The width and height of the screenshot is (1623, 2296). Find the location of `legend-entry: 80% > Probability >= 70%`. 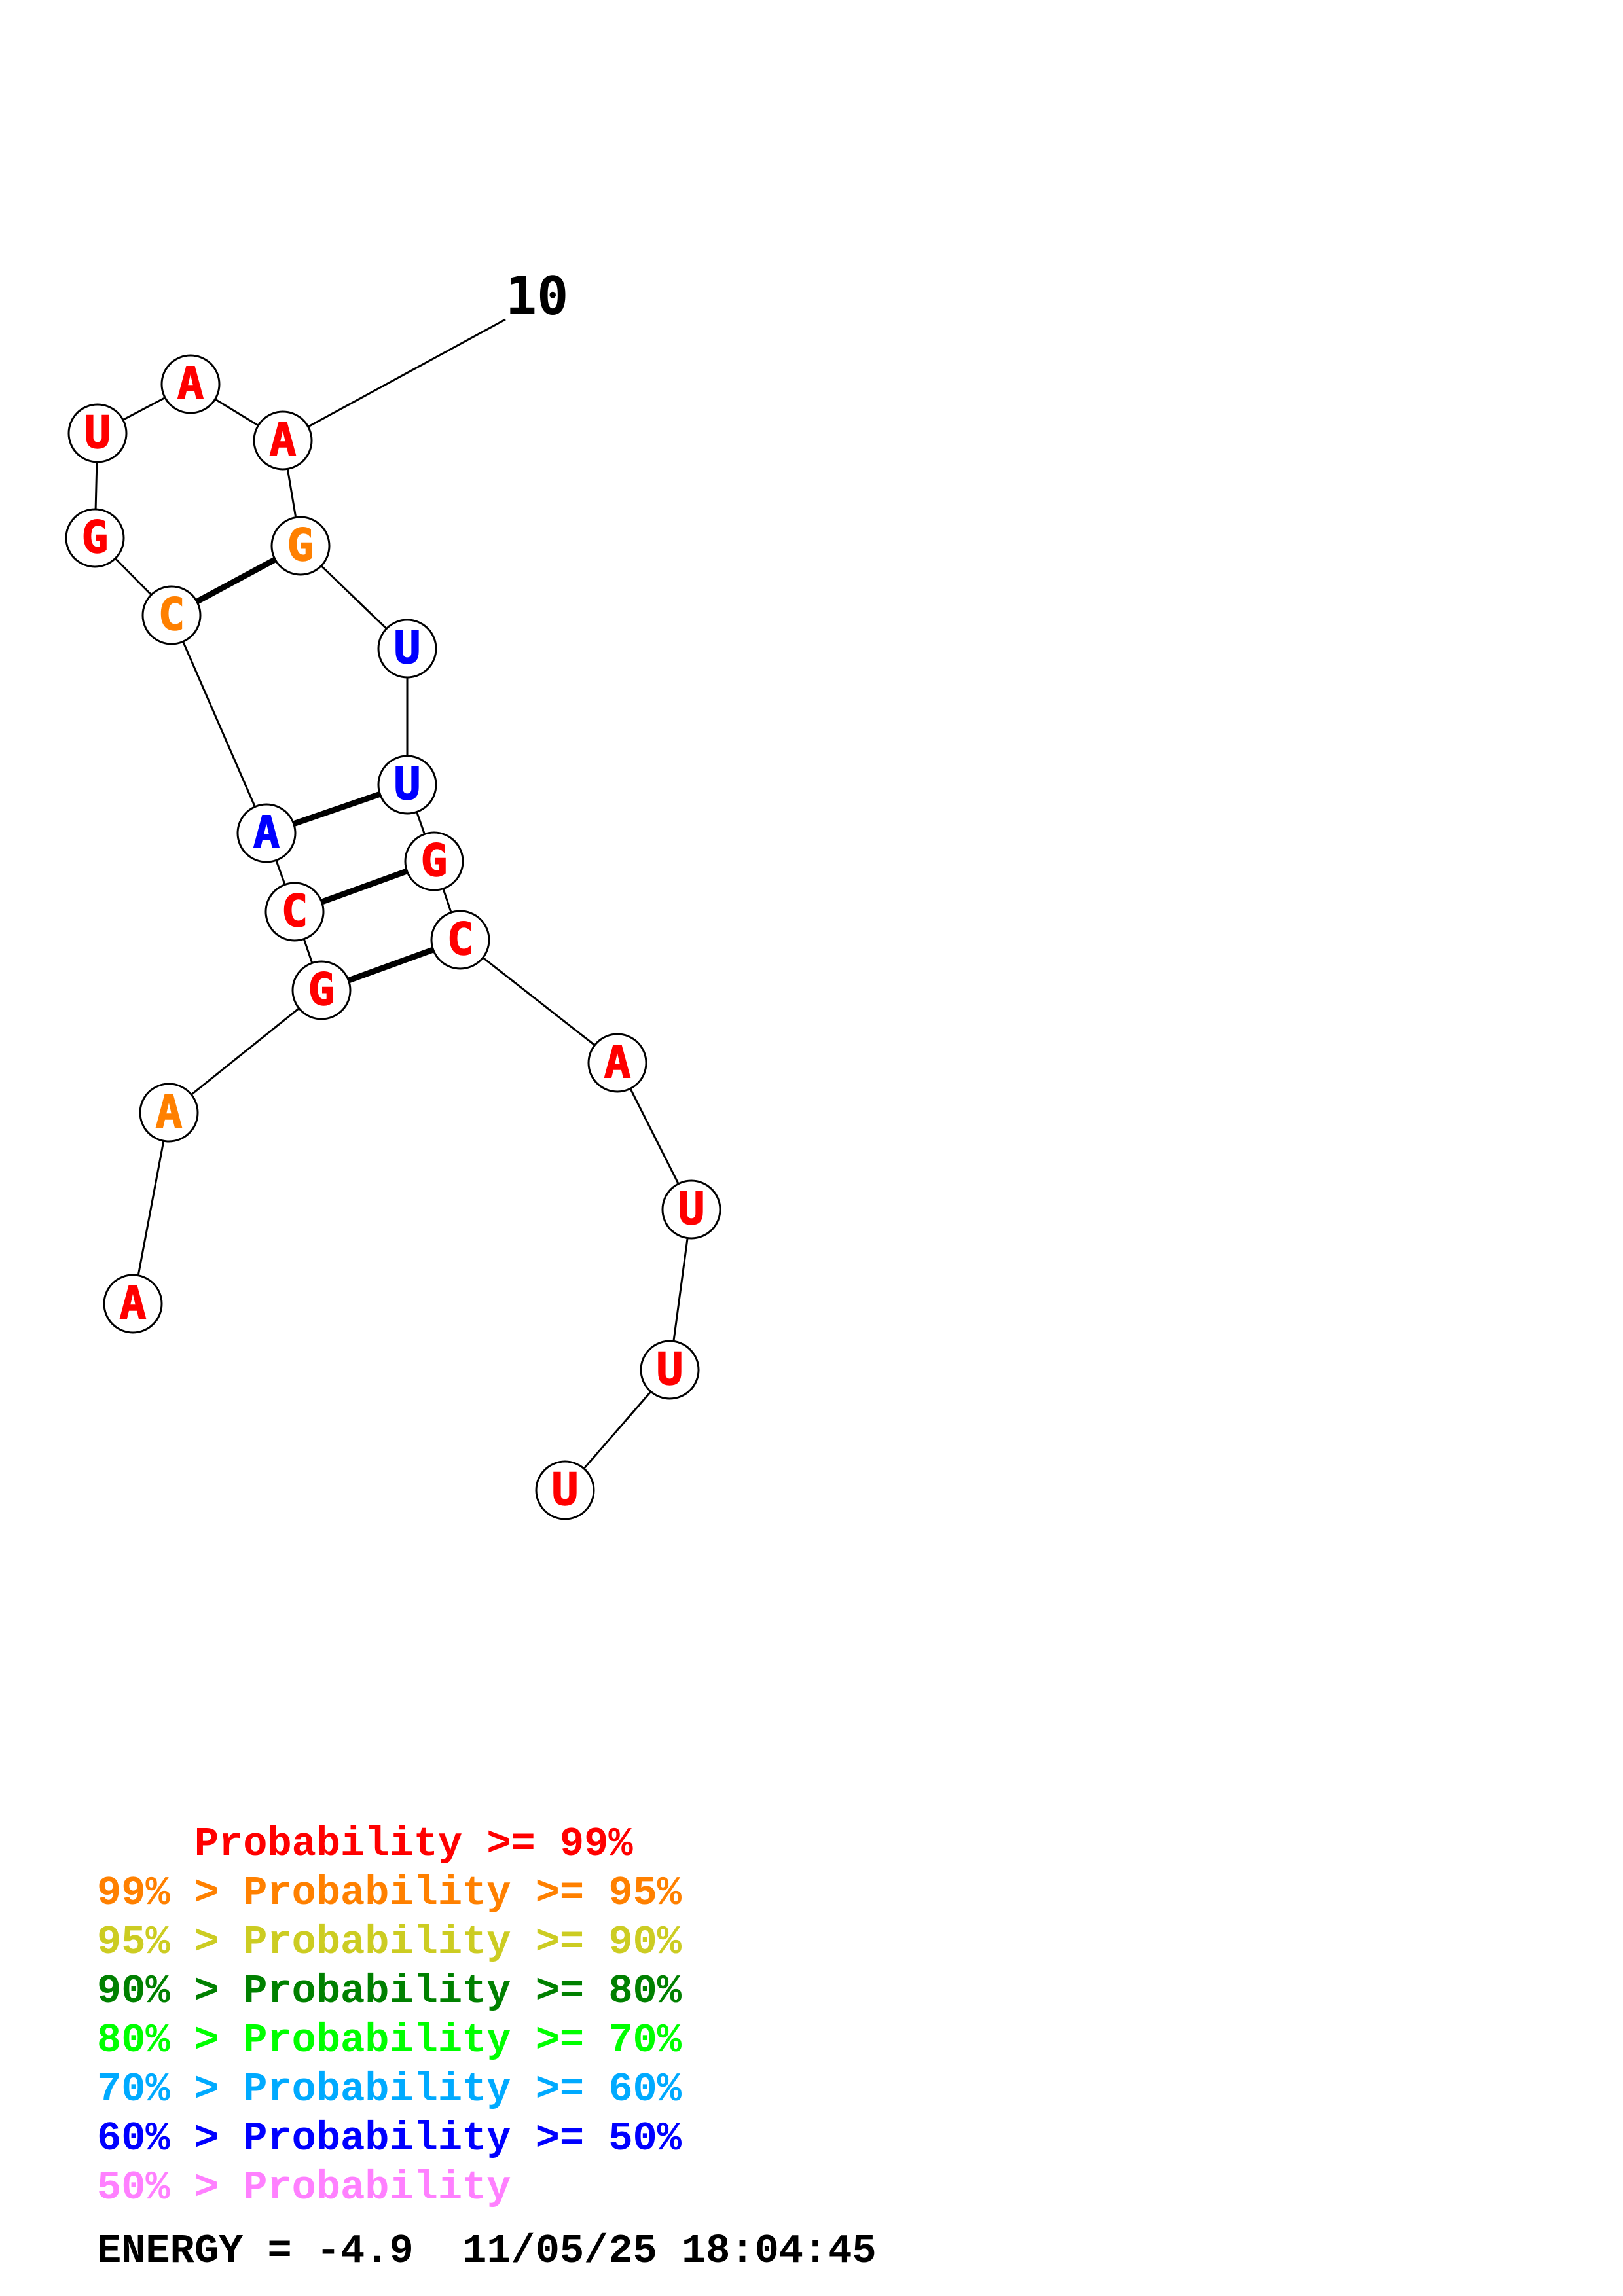

legend-entry: 80% > Probability >= 70% is located at coordinates (389, 2040).